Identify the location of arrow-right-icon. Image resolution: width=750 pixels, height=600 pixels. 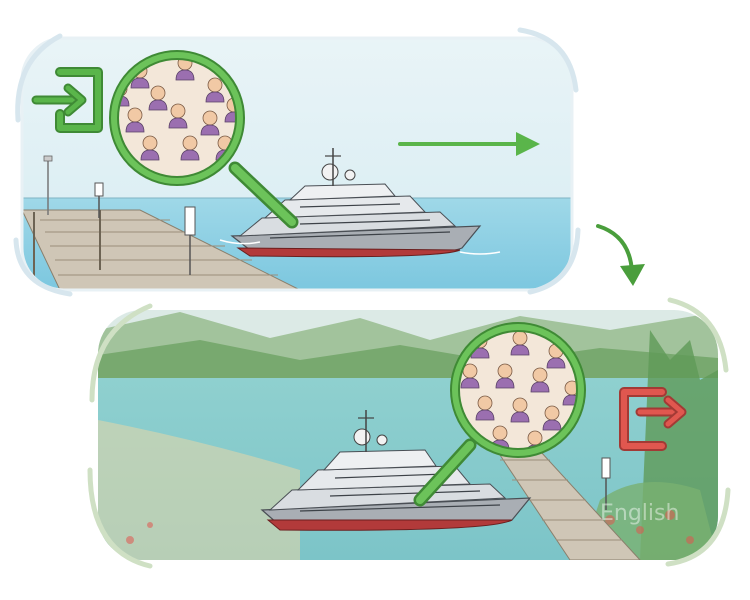
(469, 144).